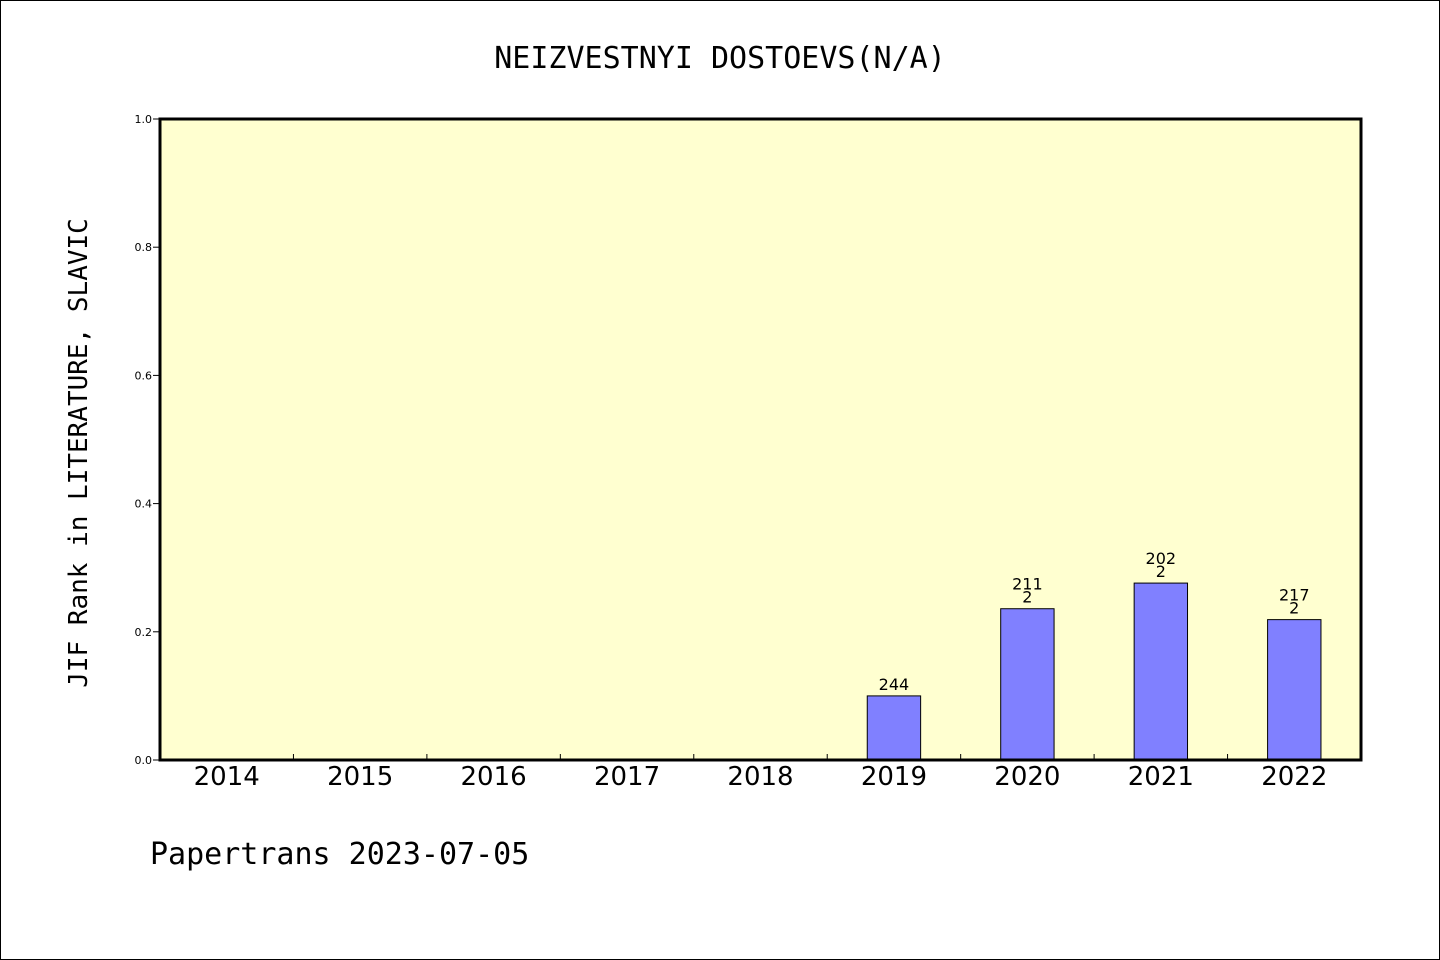  Describe the element at coordinates (1027, 684) in the screenshot. I see `bar-2020` at that location.